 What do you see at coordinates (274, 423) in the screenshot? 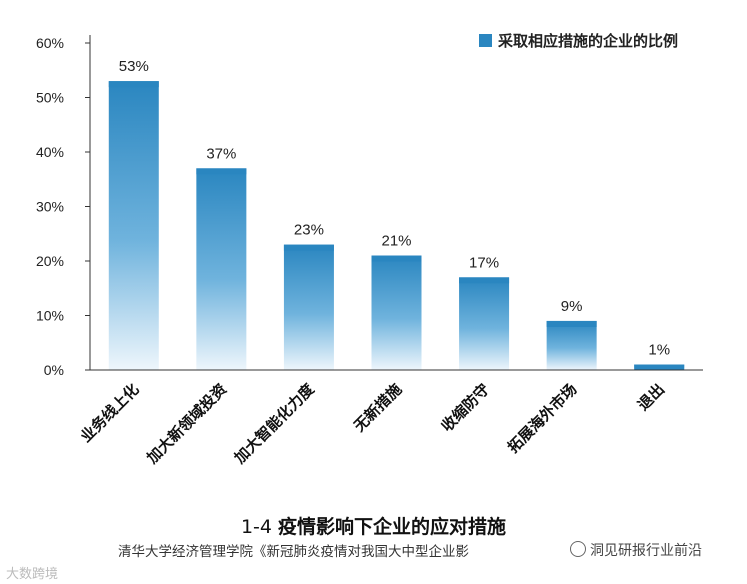
I see `category-label: 加大智能化力度` at bounding box center [274, 423].